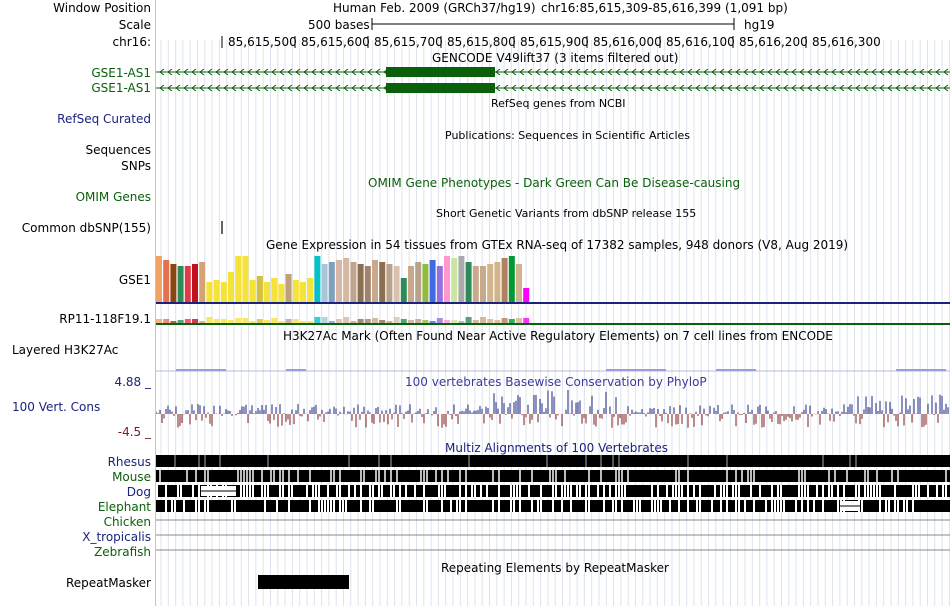 The height and width of the screenshot is (606, 950). What do you see at coordinates (121, 88) in the screenshot?
I see `gencode-label-2: GSE1-AS1` at bounding box center [121, 88].